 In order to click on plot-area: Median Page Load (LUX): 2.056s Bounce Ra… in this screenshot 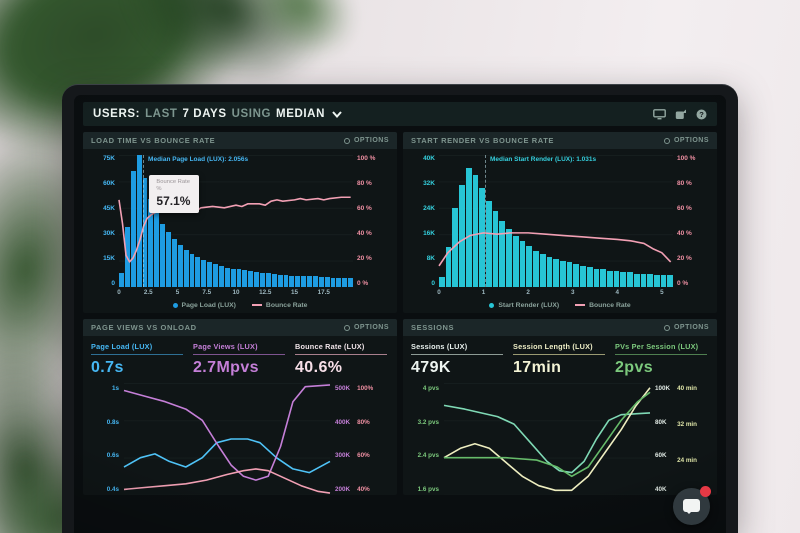, I will do `click(236, 225)`.